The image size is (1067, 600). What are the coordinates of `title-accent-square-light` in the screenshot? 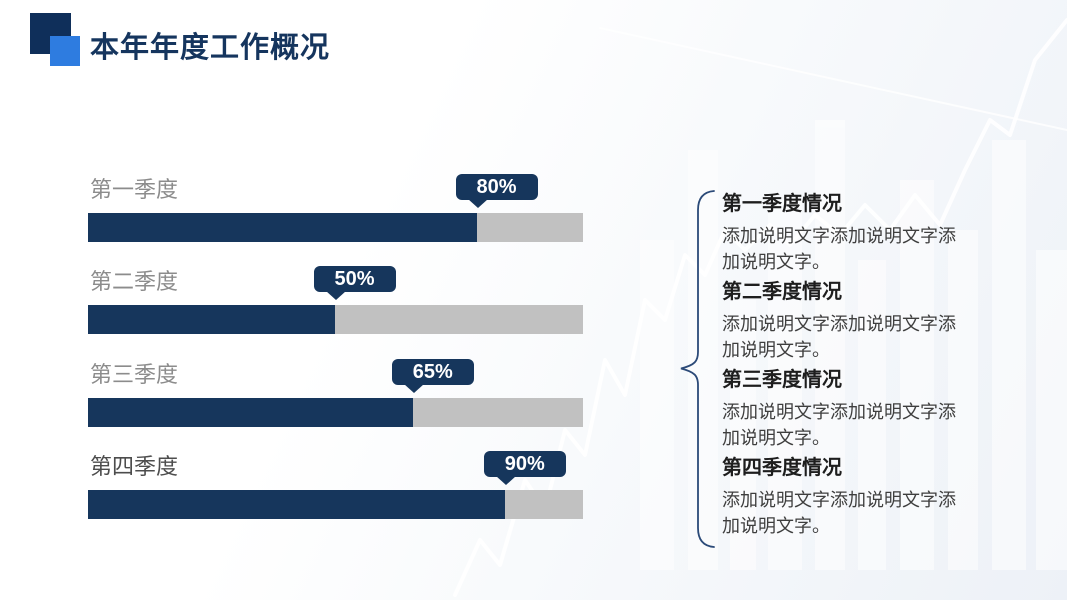 It's located at (65, 51).